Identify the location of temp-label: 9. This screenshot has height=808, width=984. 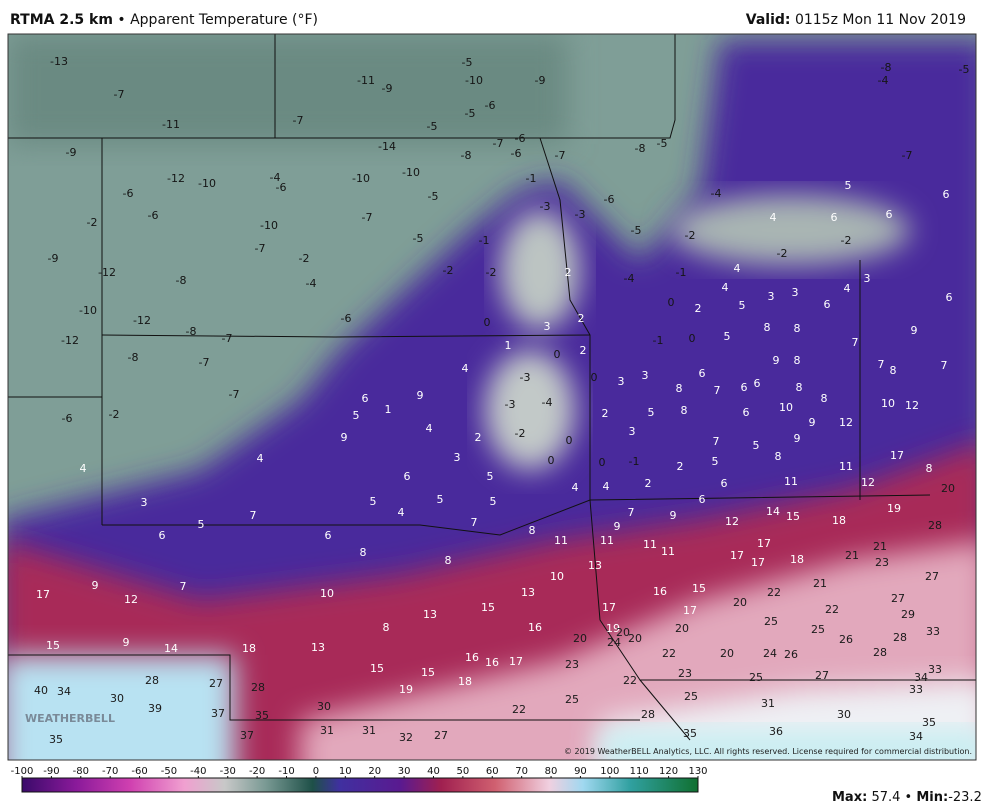
(420, 395).